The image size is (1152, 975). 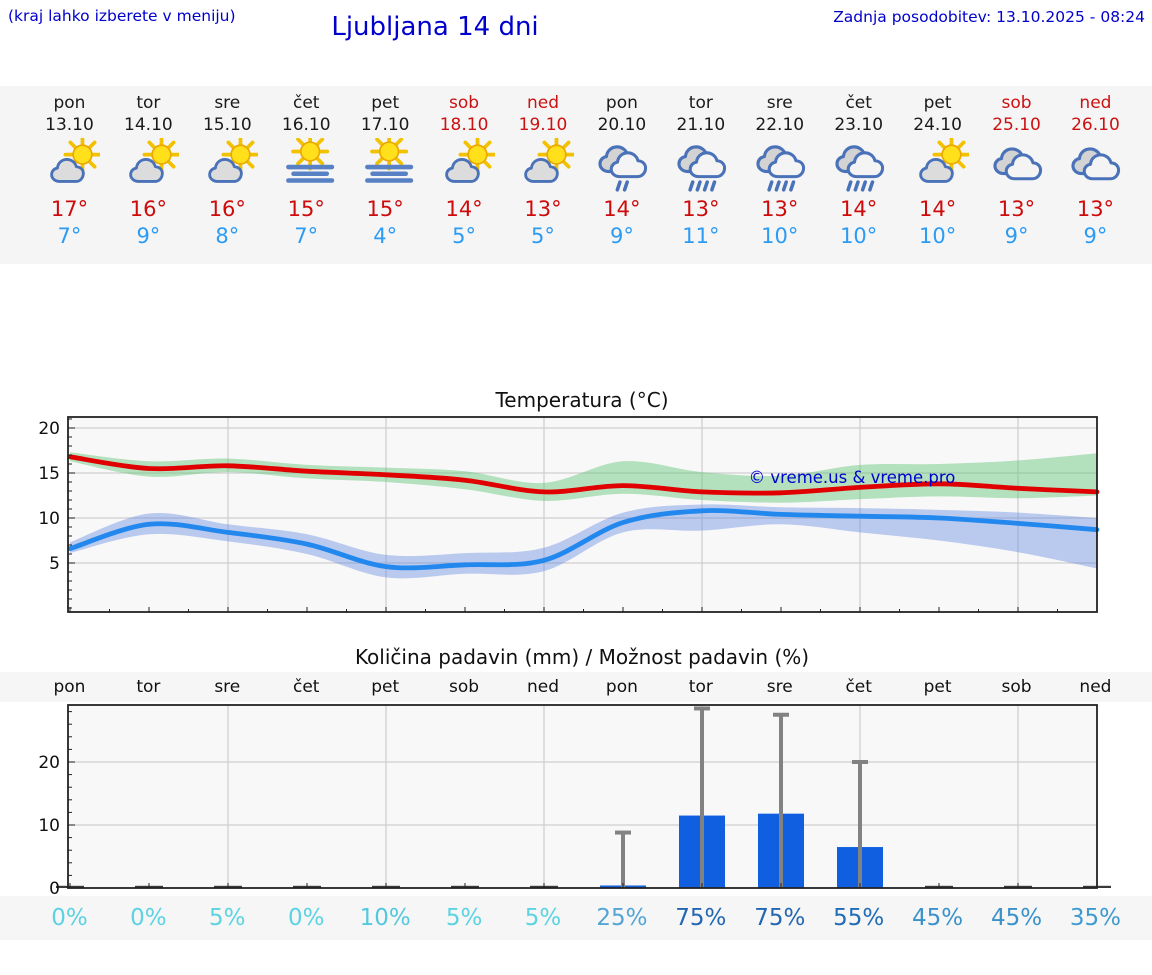 I want to click on forecast-day-column: ned 26.10 13° 9°, so click(x=1095, y=178).